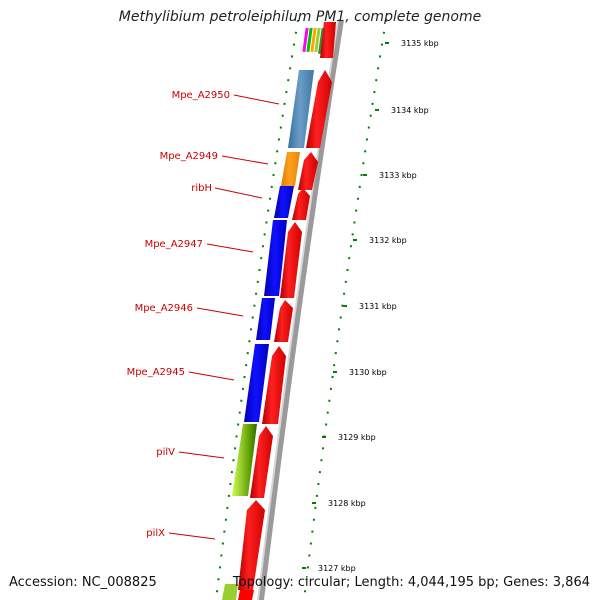 This screenshot has height=600, width=600. I want to click on inner-dotted-track, so click(257, 309).